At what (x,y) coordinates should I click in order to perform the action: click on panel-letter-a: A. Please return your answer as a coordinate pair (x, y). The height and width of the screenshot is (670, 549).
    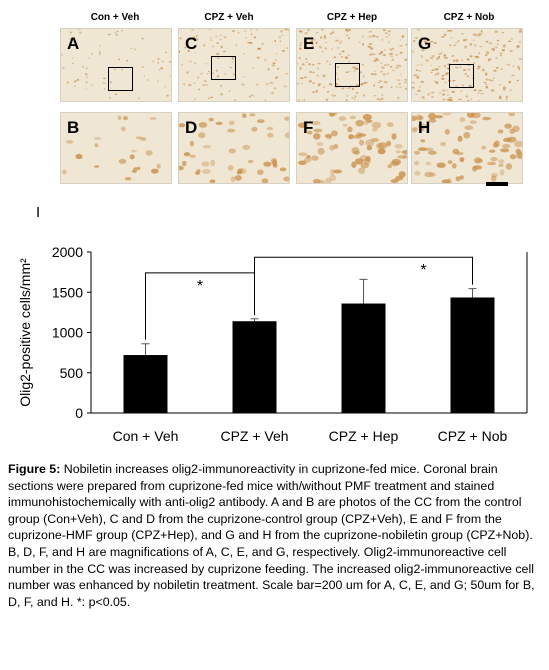
    Looking at the image, I should click on (73, 43).